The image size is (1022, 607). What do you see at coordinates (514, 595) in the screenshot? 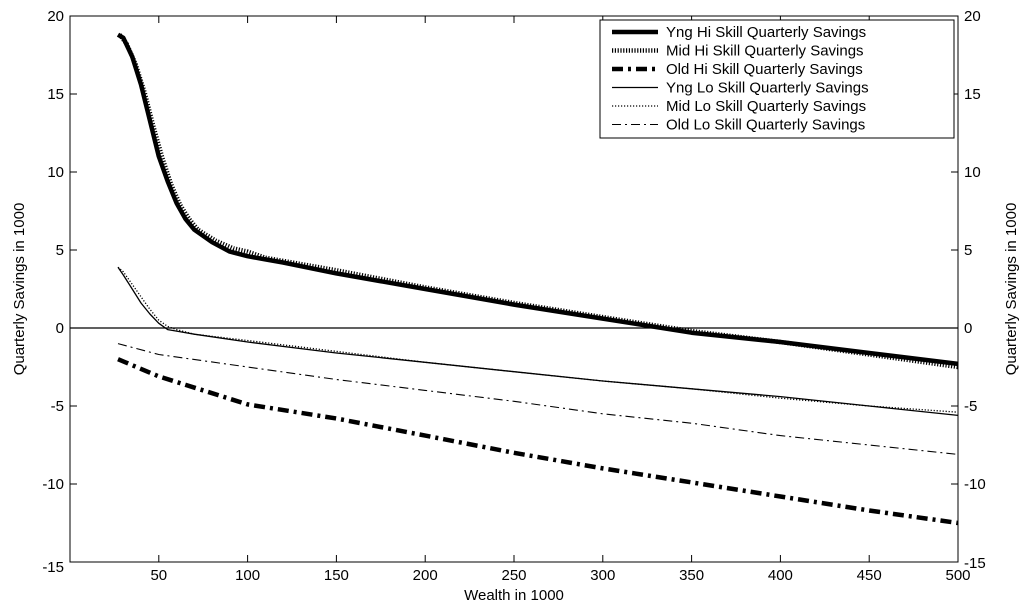
I see `x-axis-title: Wealth in 1000` at bounding box center [514, 595].